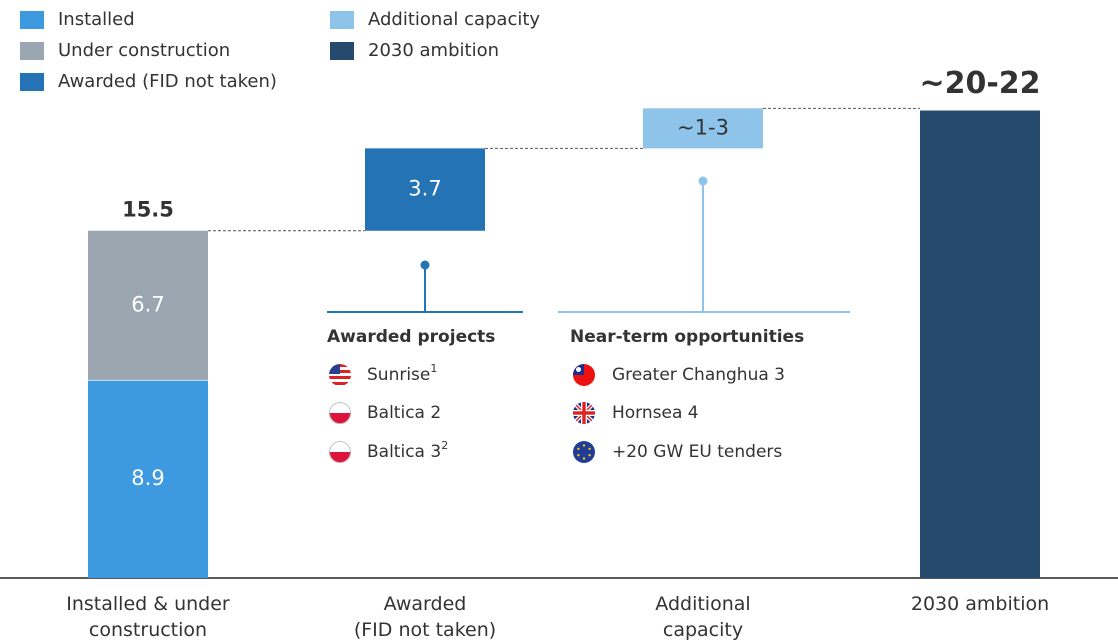 The height and width of the screenshot is (641, 1118). What do you see at coordinates (167, 81) in the screenshot?
I see `legend-label: Awarded (FID not taken)` at bounding box center [167, 81].